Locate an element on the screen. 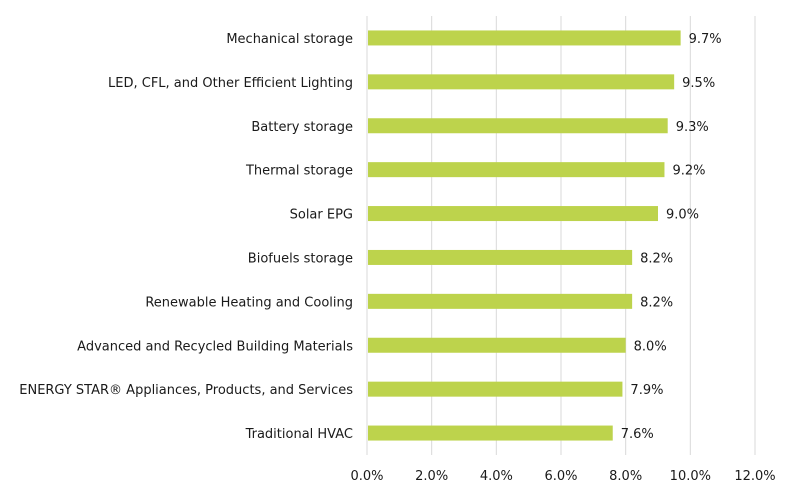 Image resolution: width=800 pixels, height=504 pixels. category-label: Renewable Heating and Cooling is located at coordinates (249, 302).